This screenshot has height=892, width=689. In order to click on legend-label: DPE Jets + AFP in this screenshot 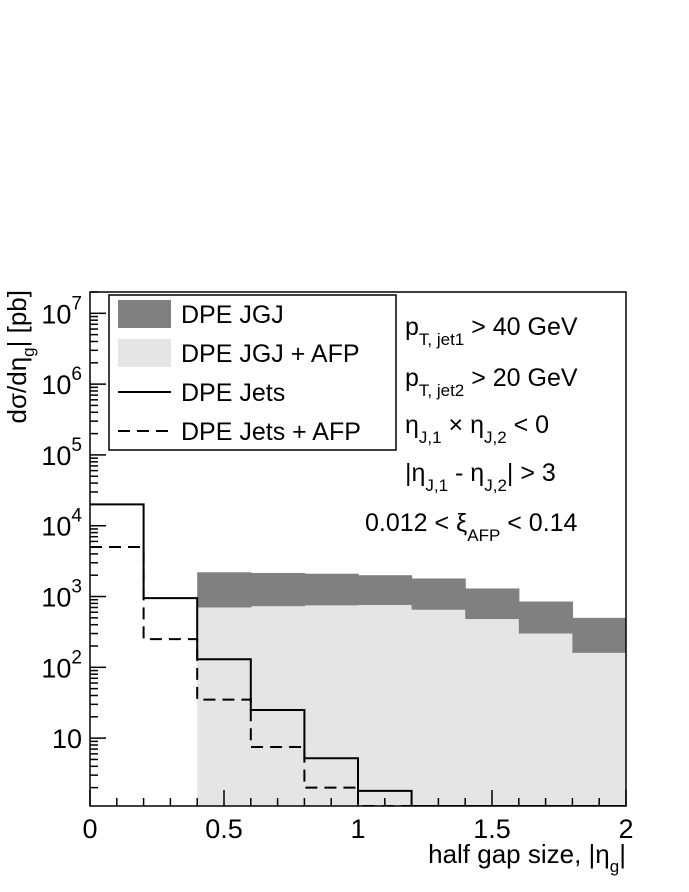, I will do `click(271, 432)`.